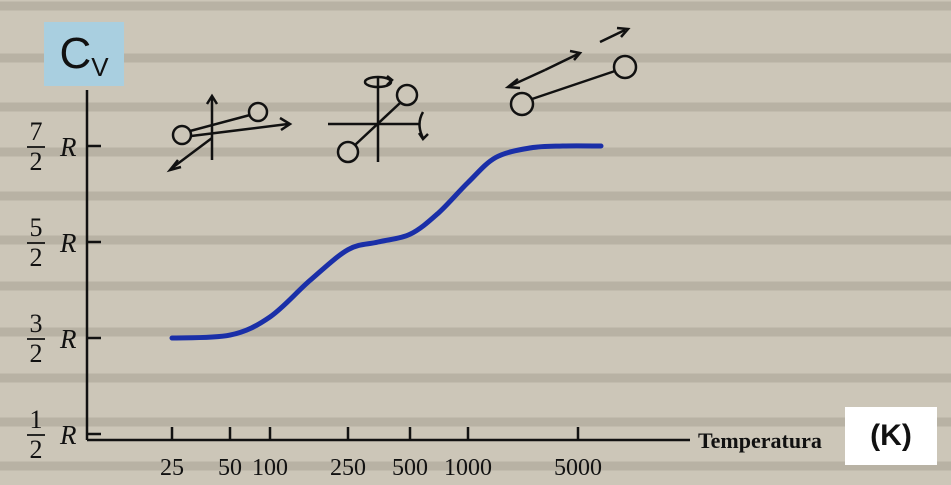 Image resolution: width=951 pixels, height=485 pixels. What do you see at coordinates (891, 436) in the screenshot?
I see `x-axis-unit: (K)` at bounding box center [891, 436].